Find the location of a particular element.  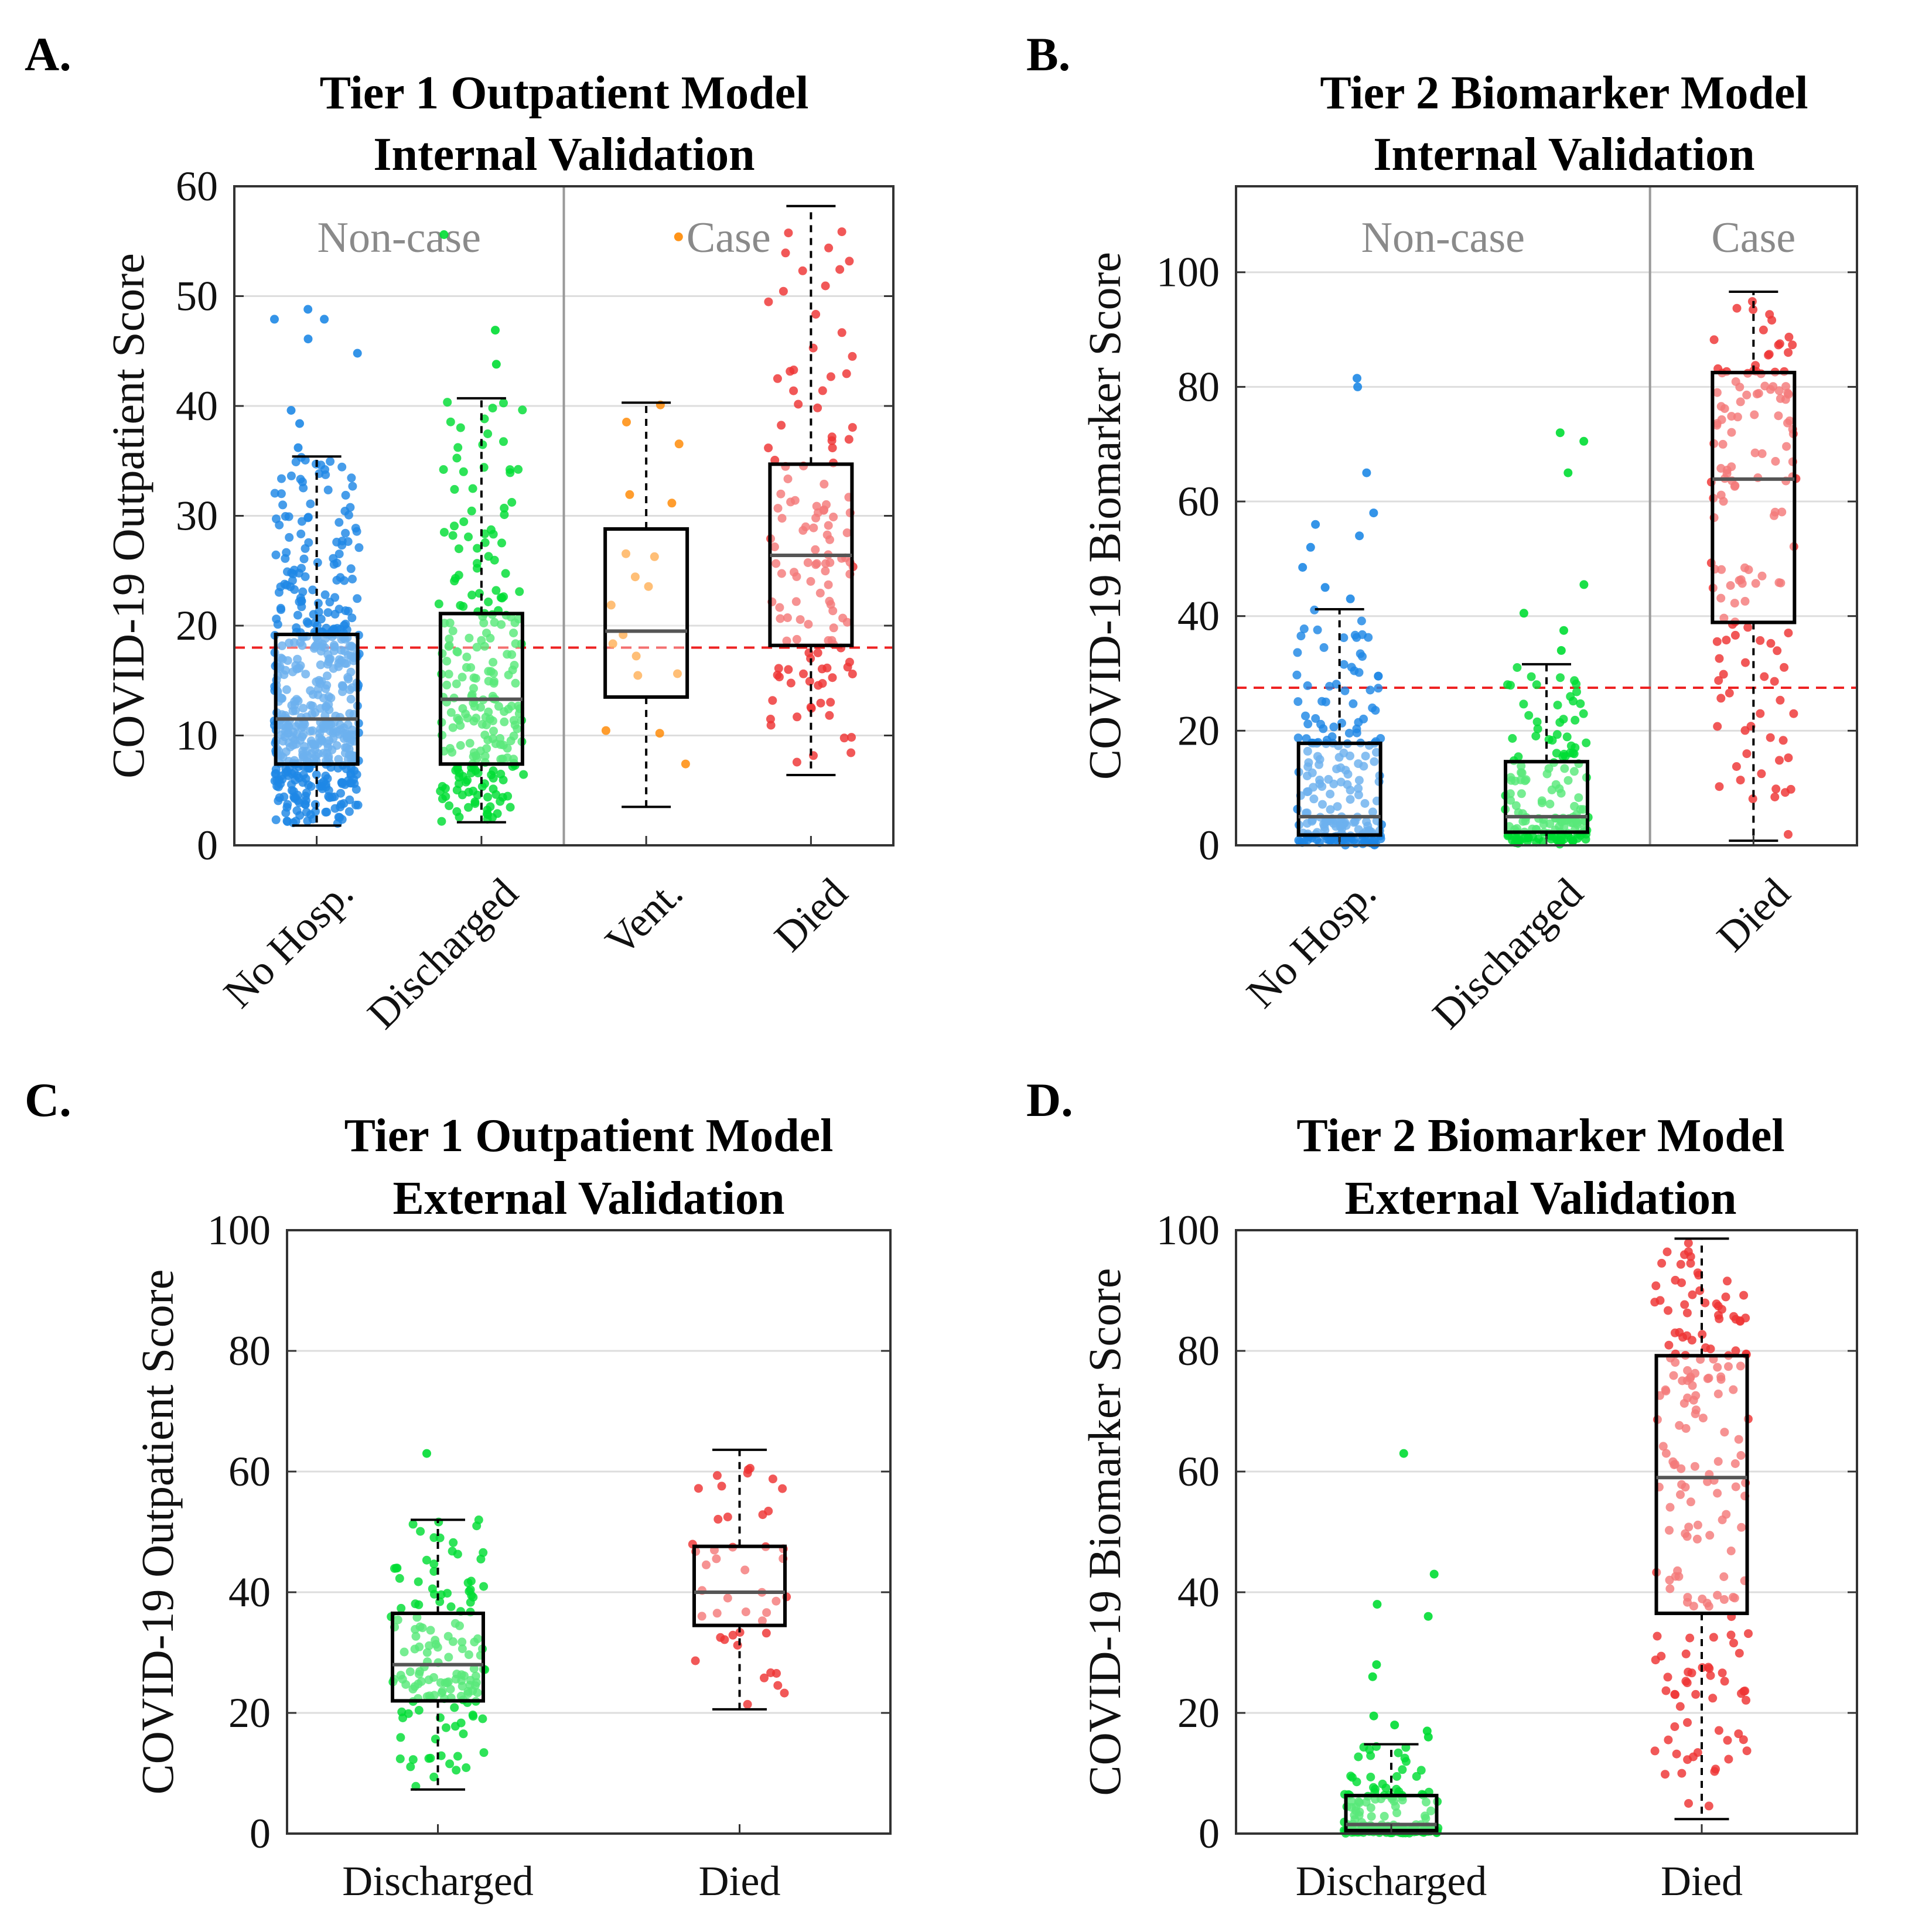

y-tick-label: 40 is located at coordinates (197, 406).